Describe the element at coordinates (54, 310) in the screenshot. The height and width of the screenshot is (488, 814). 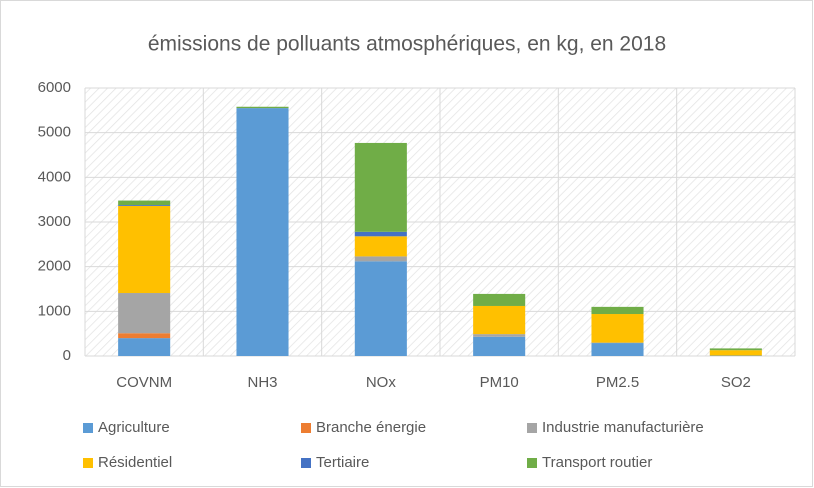
I see `y-tick-label: 1000` at that location.